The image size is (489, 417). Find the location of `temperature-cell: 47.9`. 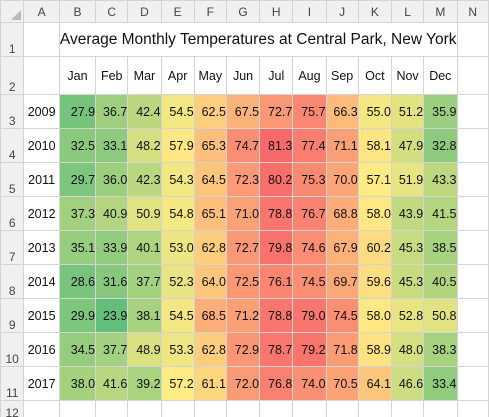

temperature-cell: 47.9 is located at coordinates (407, 145).